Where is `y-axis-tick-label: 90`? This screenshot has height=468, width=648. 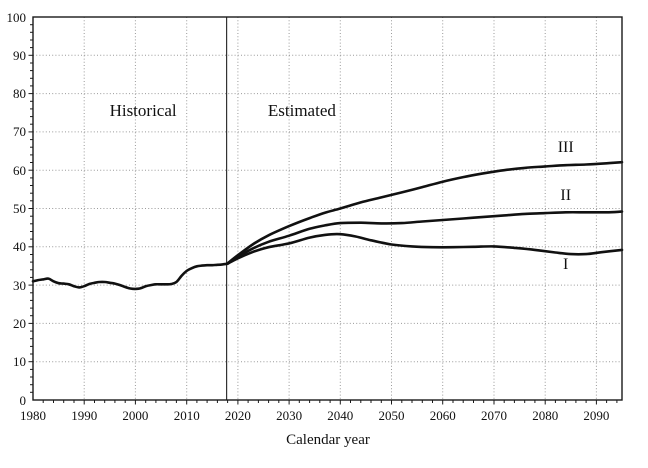
y-axis-tick-label: 90 is located at coordinates (19, 55).